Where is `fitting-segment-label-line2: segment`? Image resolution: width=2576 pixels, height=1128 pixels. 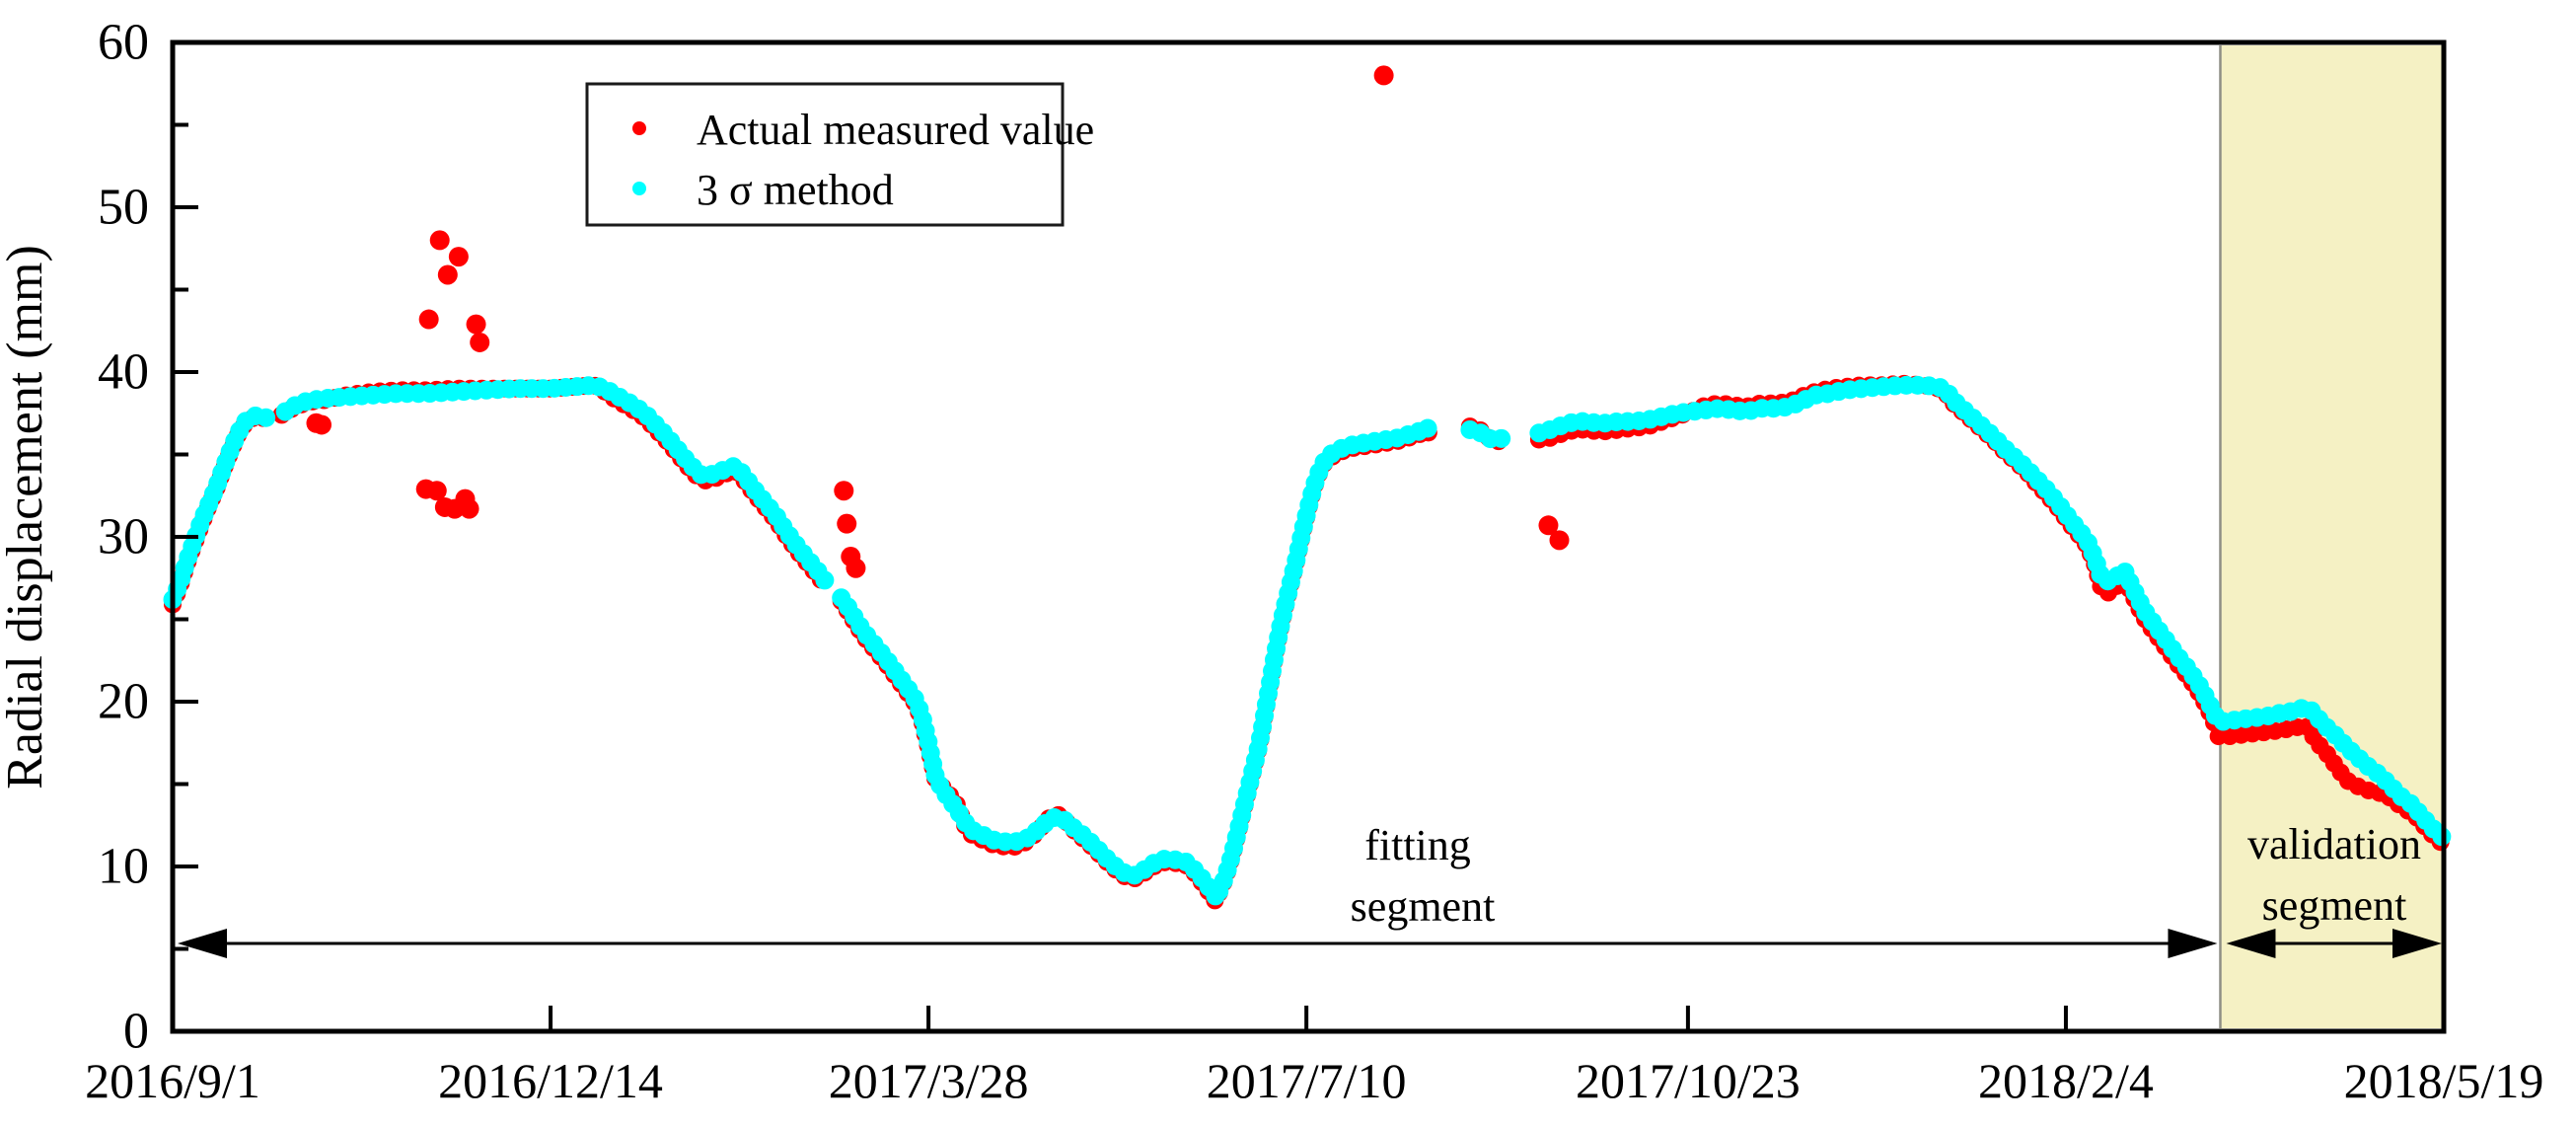
fitting-segment-label-line2: segment is located at coordinates (1423, 906).